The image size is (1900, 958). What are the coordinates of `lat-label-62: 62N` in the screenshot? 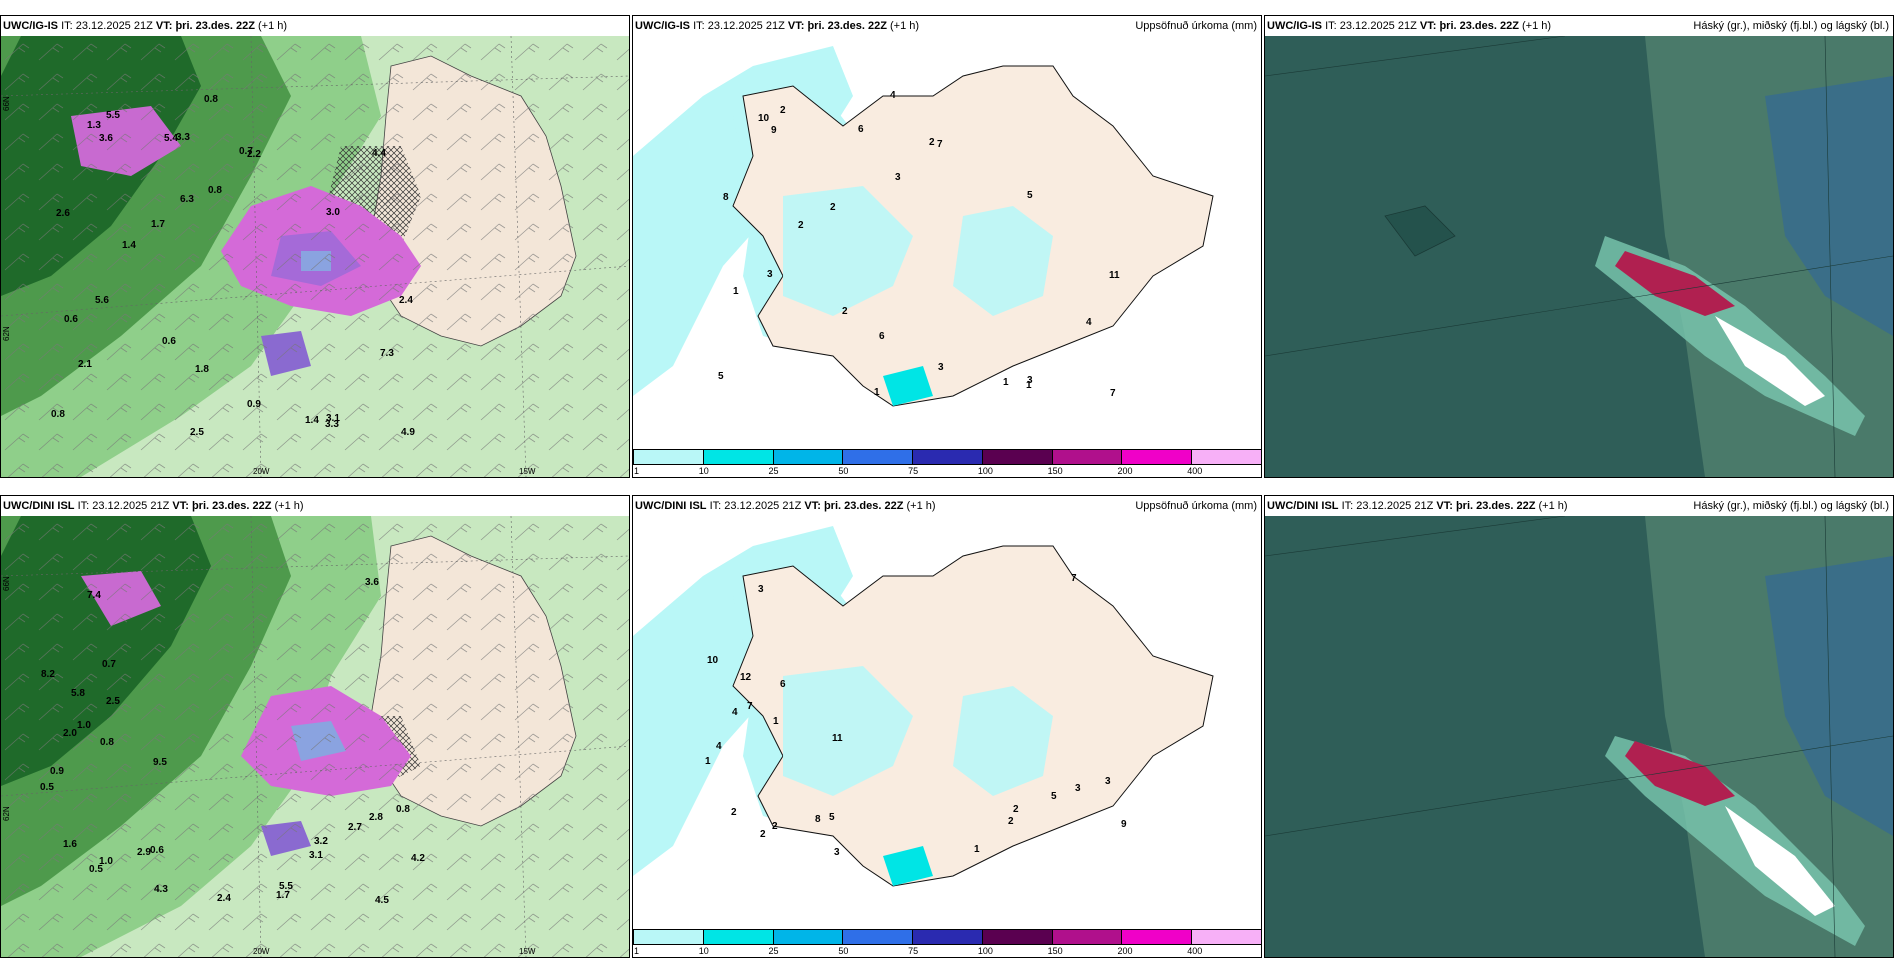 It's located at (6, 333).